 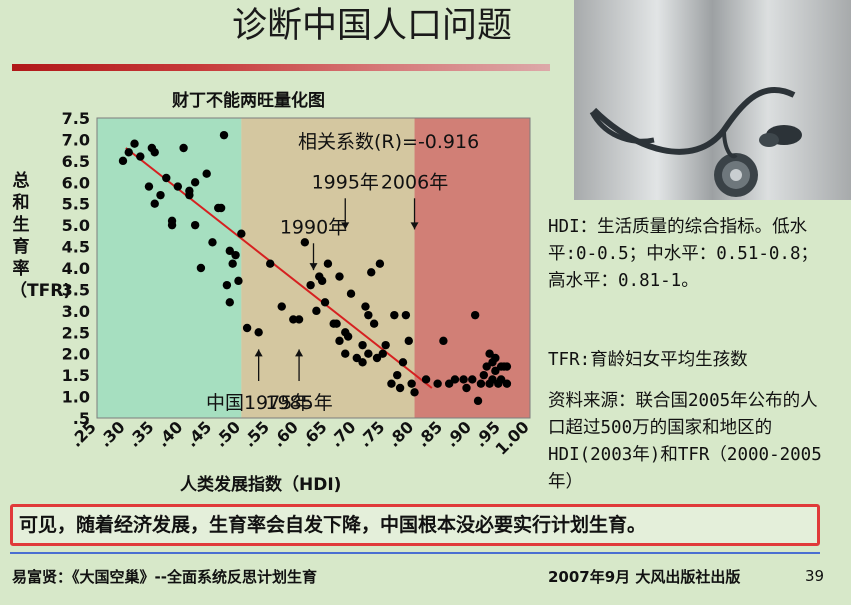 I want to click on y-tick-label: 5.5, so click(x=76, y=204).